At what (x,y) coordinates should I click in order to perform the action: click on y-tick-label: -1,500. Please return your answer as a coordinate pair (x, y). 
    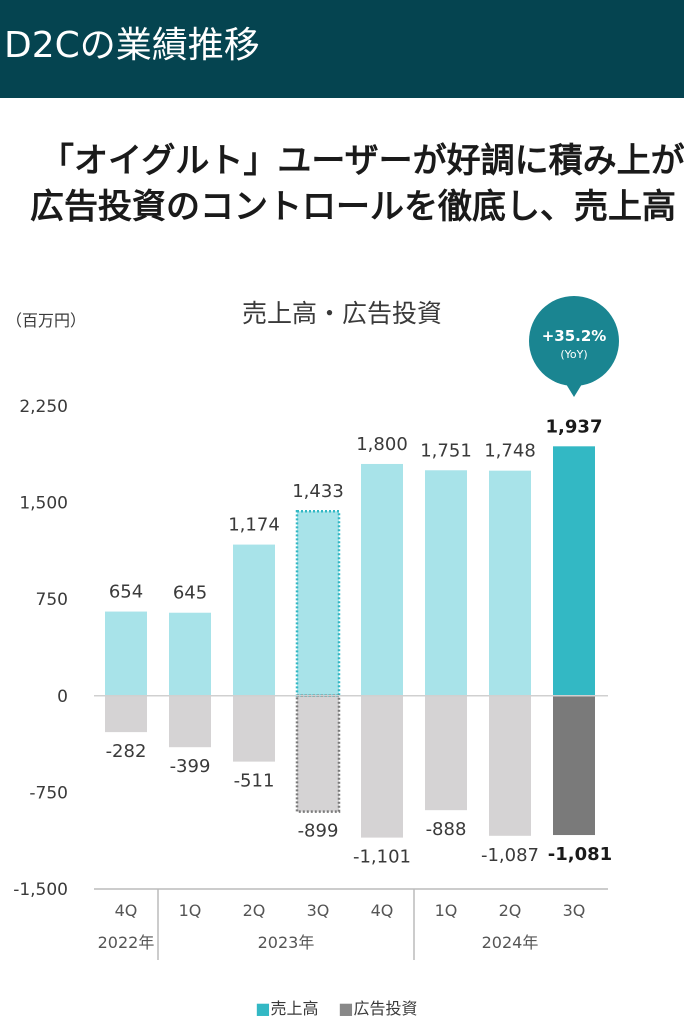
    Looking at the image, I should click on (40, 890).